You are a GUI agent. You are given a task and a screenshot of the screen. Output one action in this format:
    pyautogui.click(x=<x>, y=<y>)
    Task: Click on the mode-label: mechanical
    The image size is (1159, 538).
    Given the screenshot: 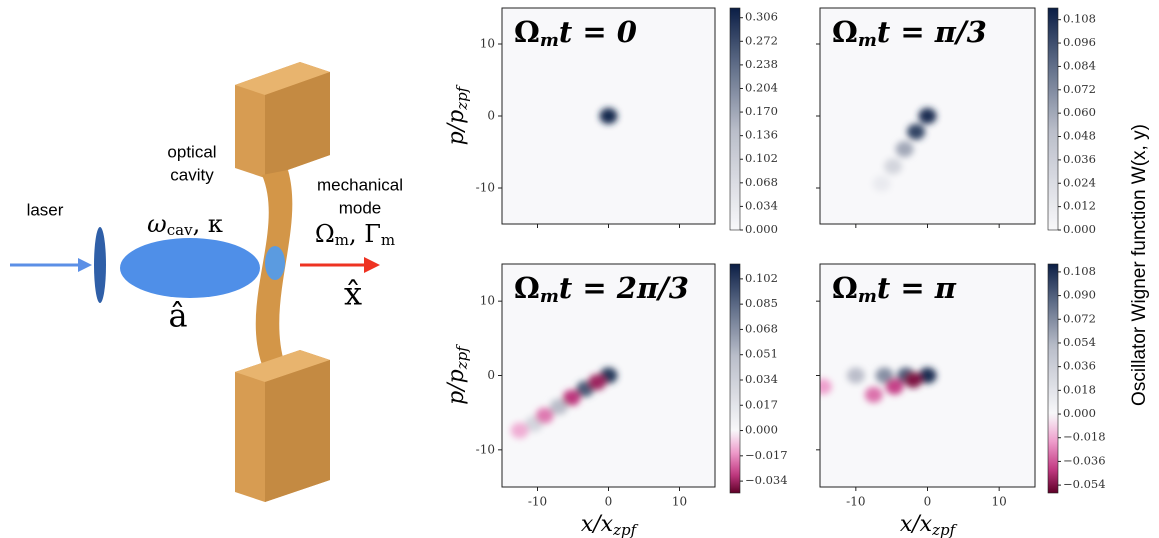 What is the action you would take?
    pyautogui.click(x=360, y=184)
    